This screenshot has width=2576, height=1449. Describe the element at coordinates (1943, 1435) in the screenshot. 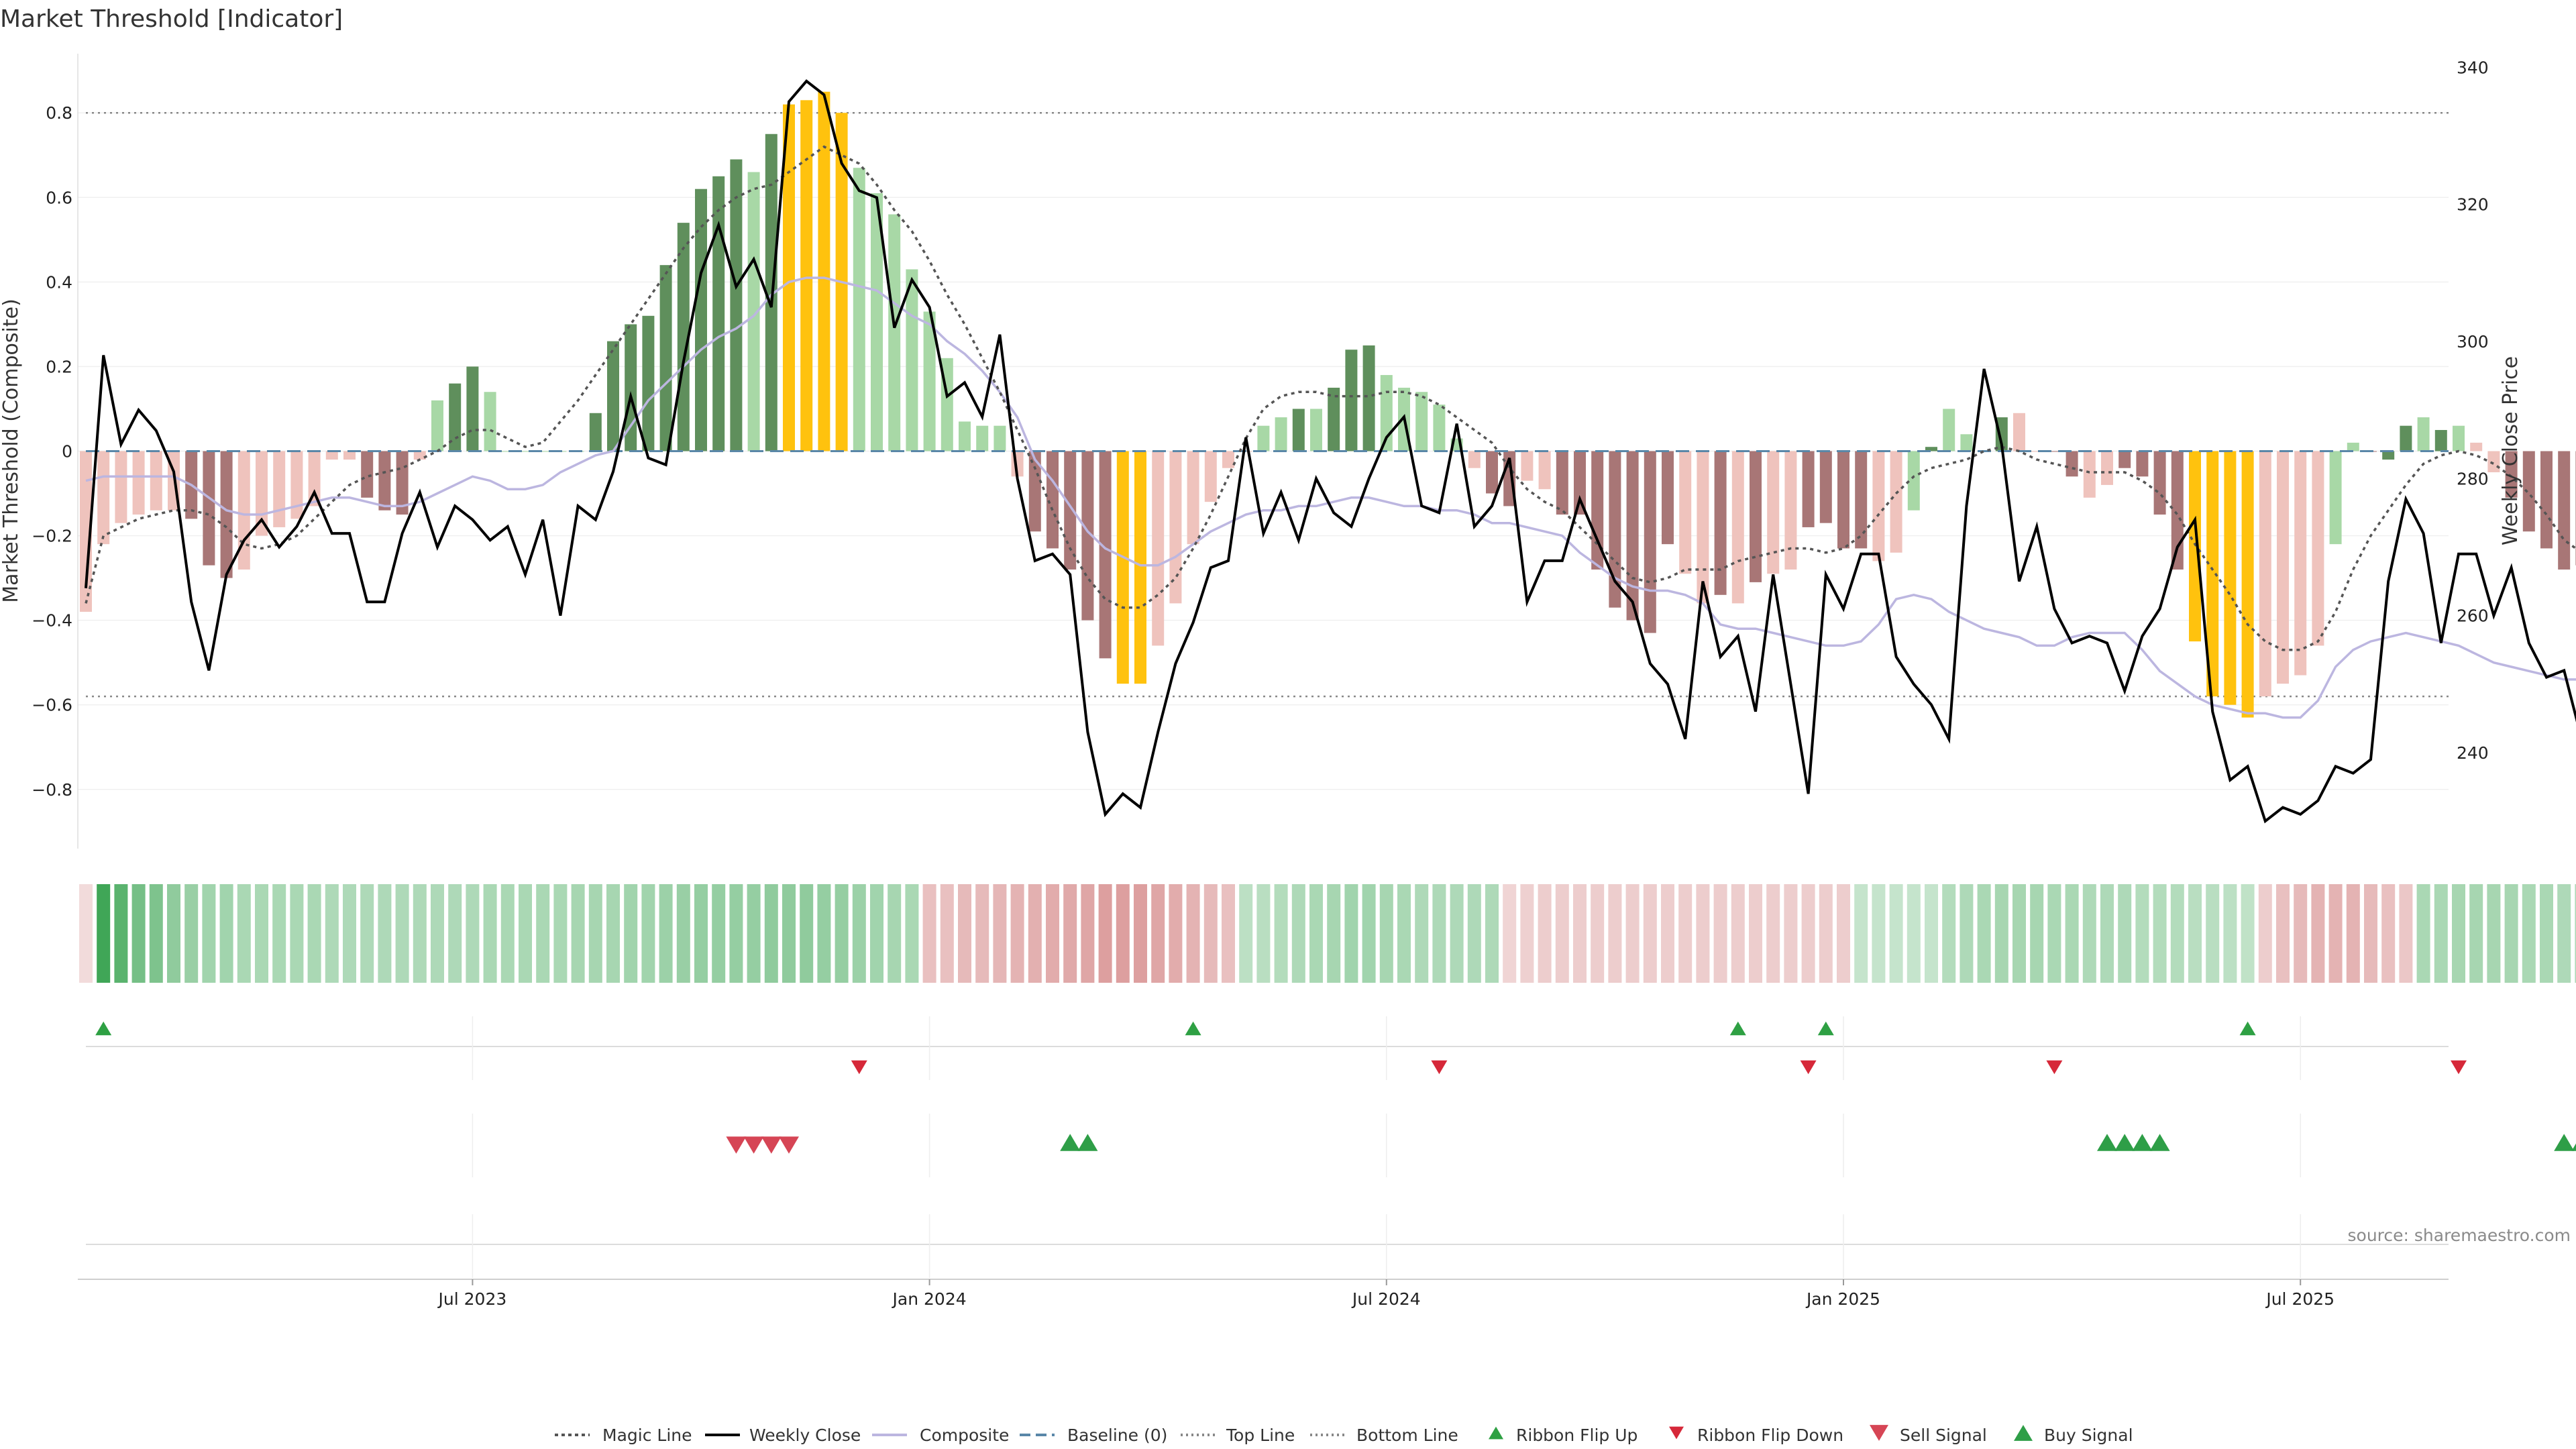

I see `legend-label-sell: Sell Signal` at that location.